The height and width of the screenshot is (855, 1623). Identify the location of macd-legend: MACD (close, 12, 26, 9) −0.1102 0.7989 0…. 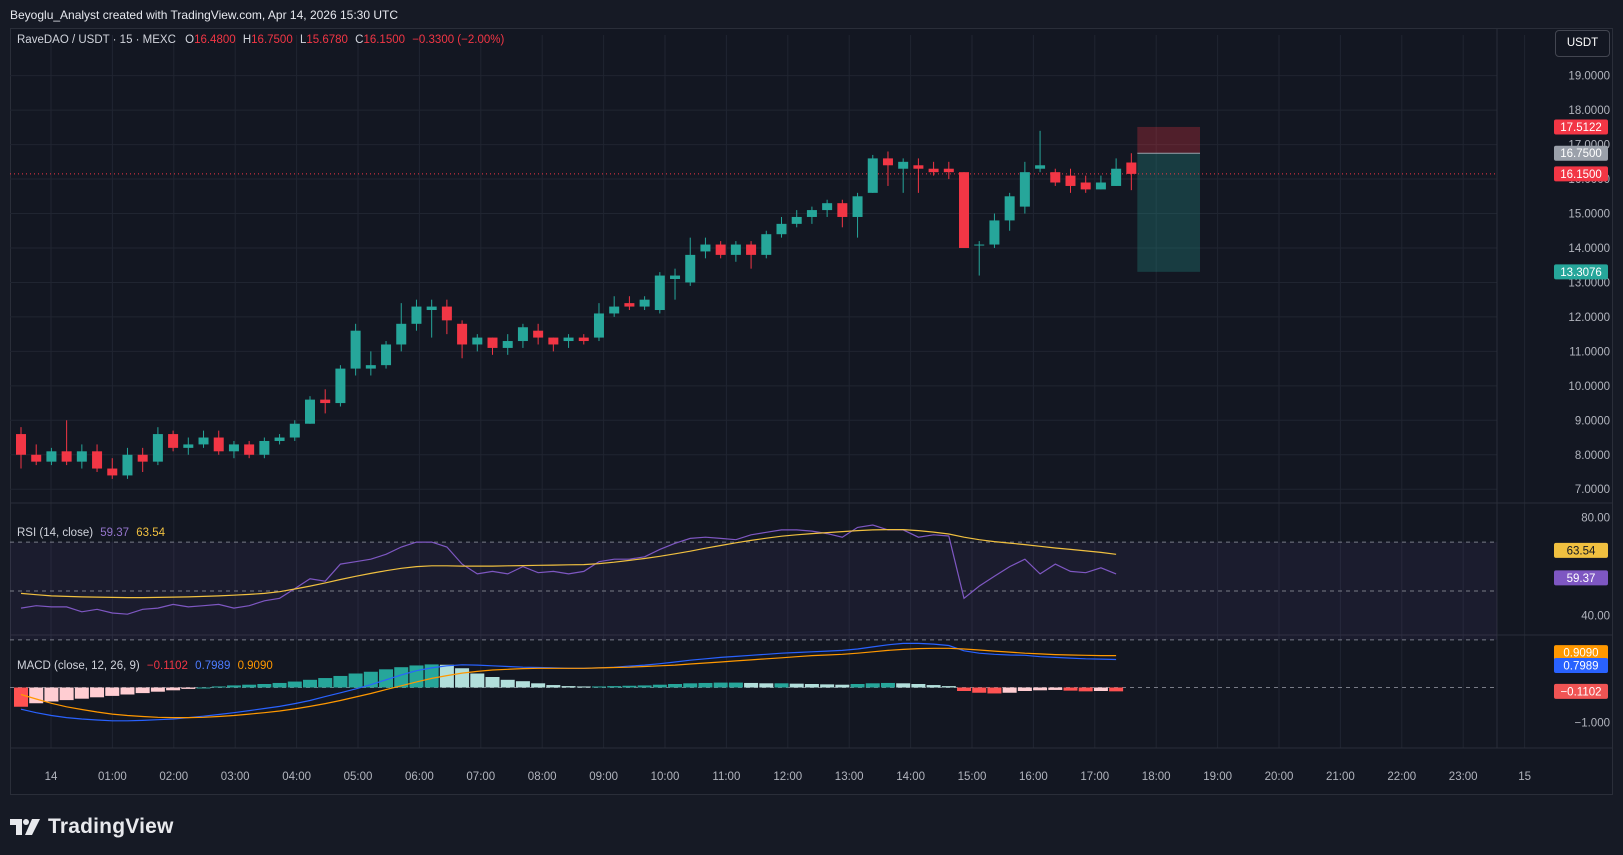
(145, 666).